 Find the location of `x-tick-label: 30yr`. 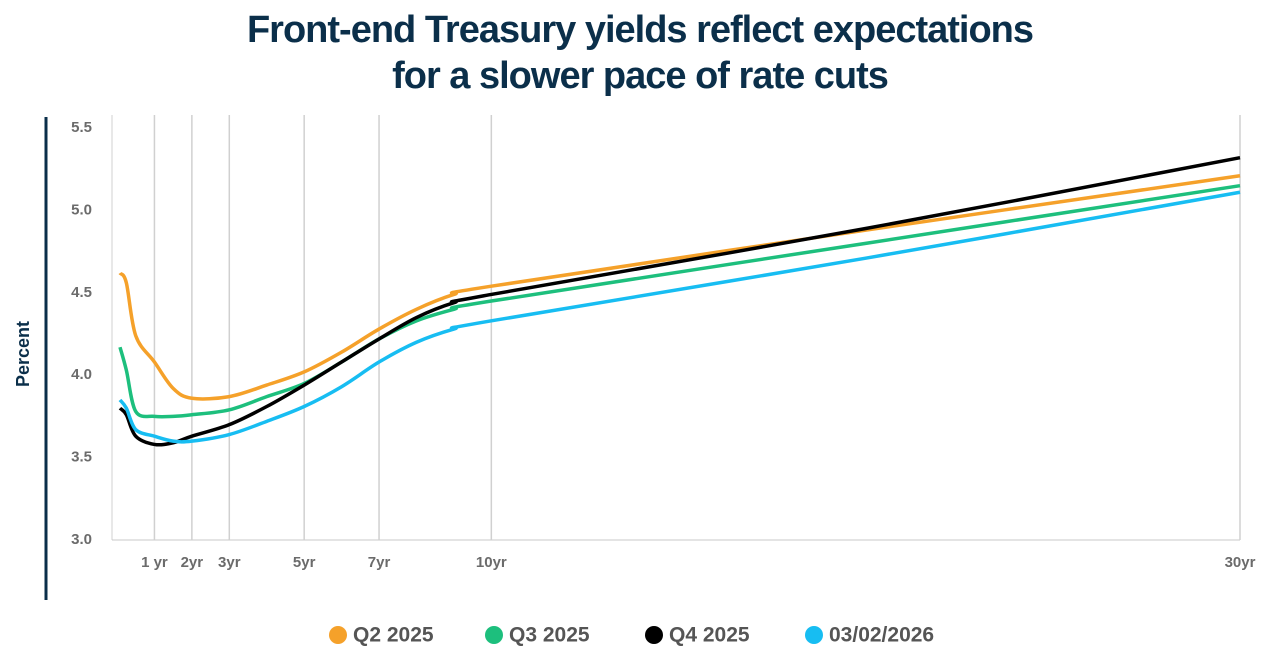

x-tick-label: 30yr is located at coordinates (1240, 562).